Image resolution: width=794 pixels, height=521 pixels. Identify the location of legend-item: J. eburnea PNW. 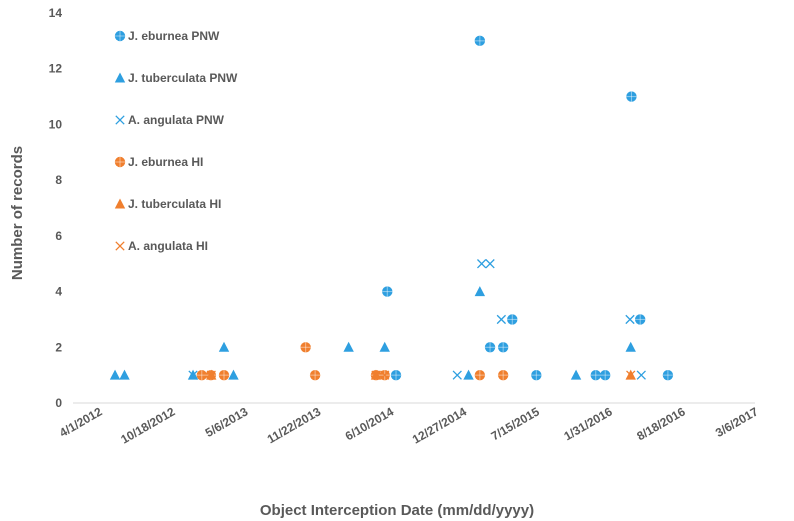
(167, 36).